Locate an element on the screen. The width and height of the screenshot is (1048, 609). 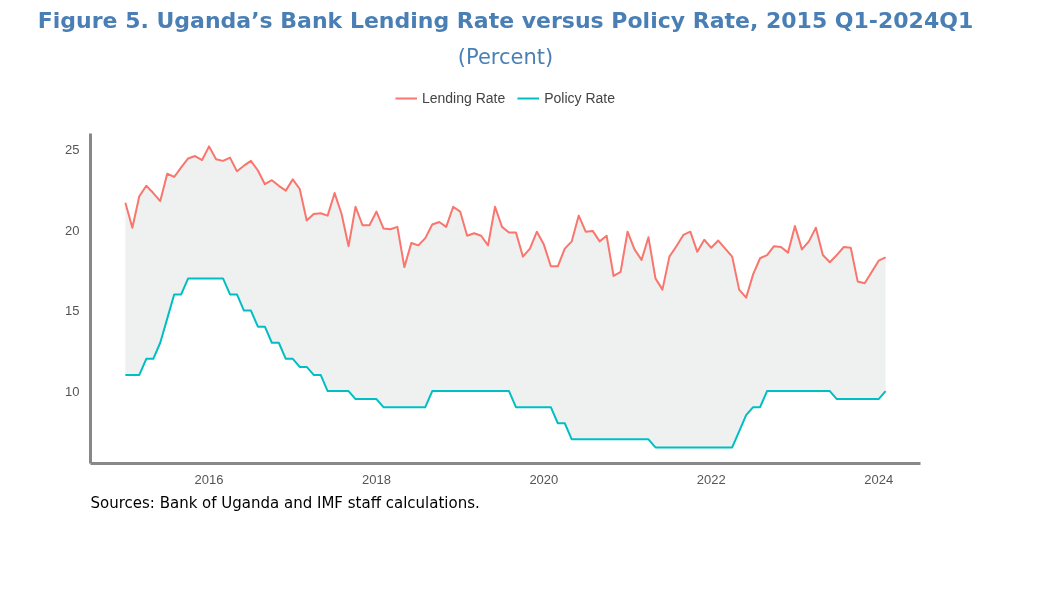
legend-label: Lending Rate is located at coordinates (463, 98).